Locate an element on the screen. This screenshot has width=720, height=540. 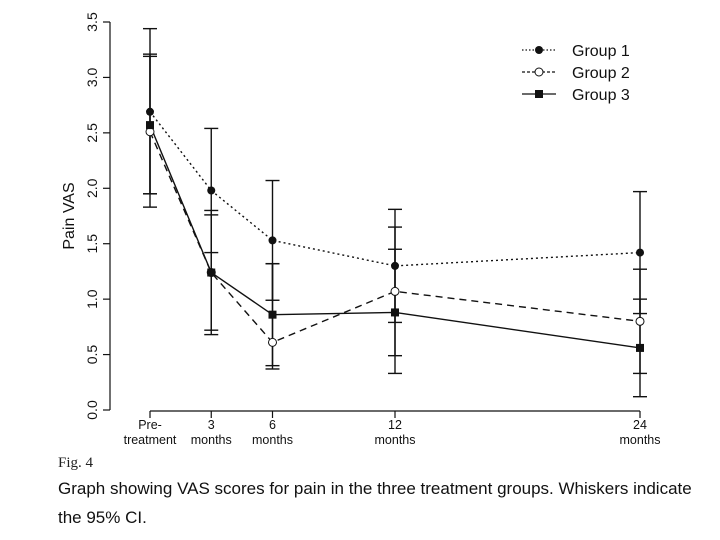
x-tick-label: 3 months is located at coordinates (211, 432).